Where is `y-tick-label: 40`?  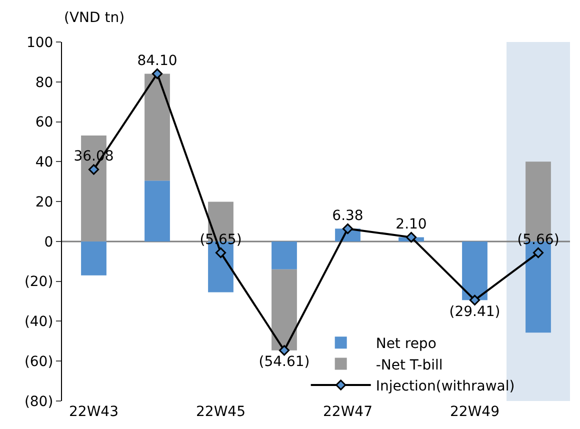 y-tick-label: 40 is located at coordinates (44, 162).